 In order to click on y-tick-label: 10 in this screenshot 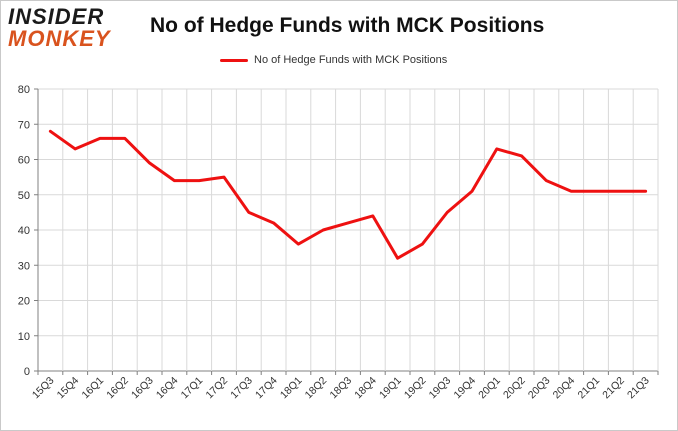, I will do `click(24, 337)`.